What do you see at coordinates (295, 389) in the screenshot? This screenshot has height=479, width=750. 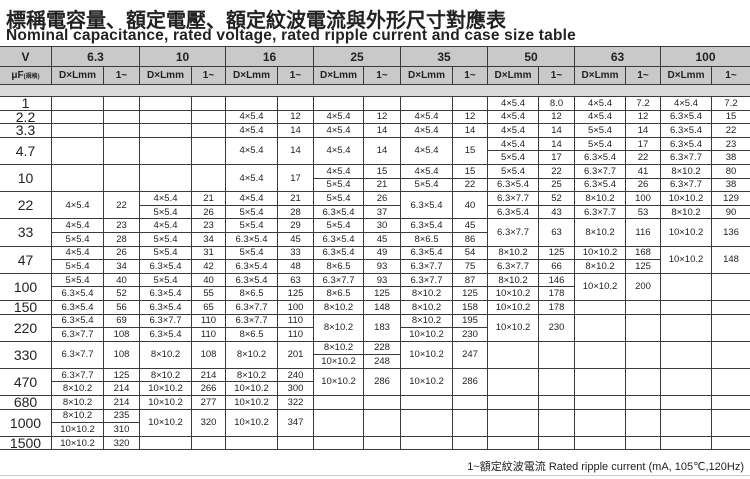 I see `ripple-current: 300` at bounding box center [295, 389].